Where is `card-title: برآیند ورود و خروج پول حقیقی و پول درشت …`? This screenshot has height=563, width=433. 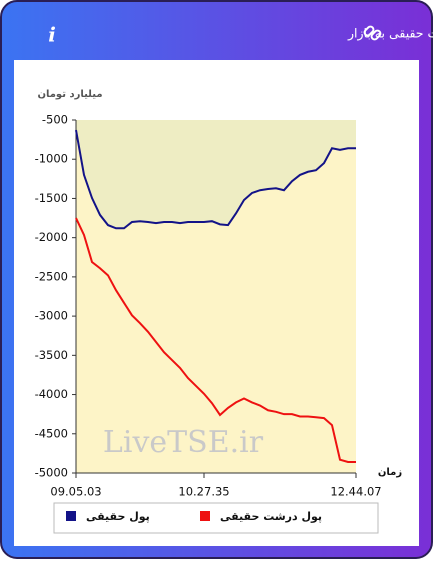
card-title: برآیند ورود و خروج پول حقیقی و پول درشت … is located at coordinates (390, 34).